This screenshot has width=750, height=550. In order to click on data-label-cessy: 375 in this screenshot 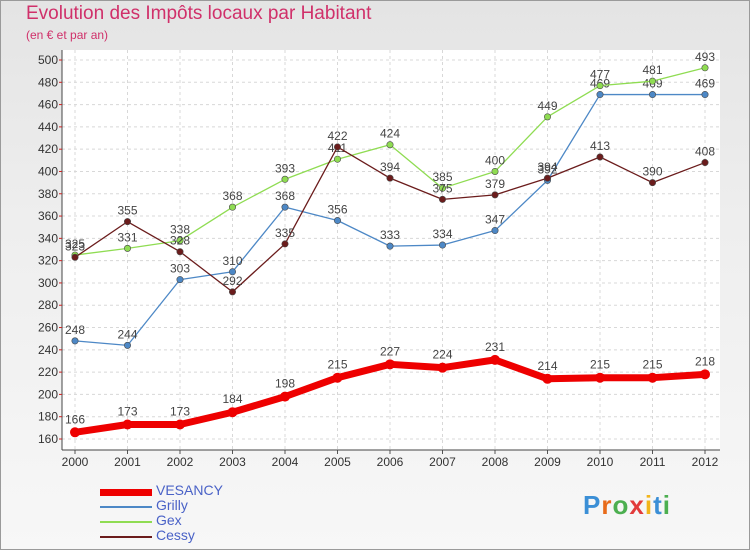, I will do `click(442, 188)`.